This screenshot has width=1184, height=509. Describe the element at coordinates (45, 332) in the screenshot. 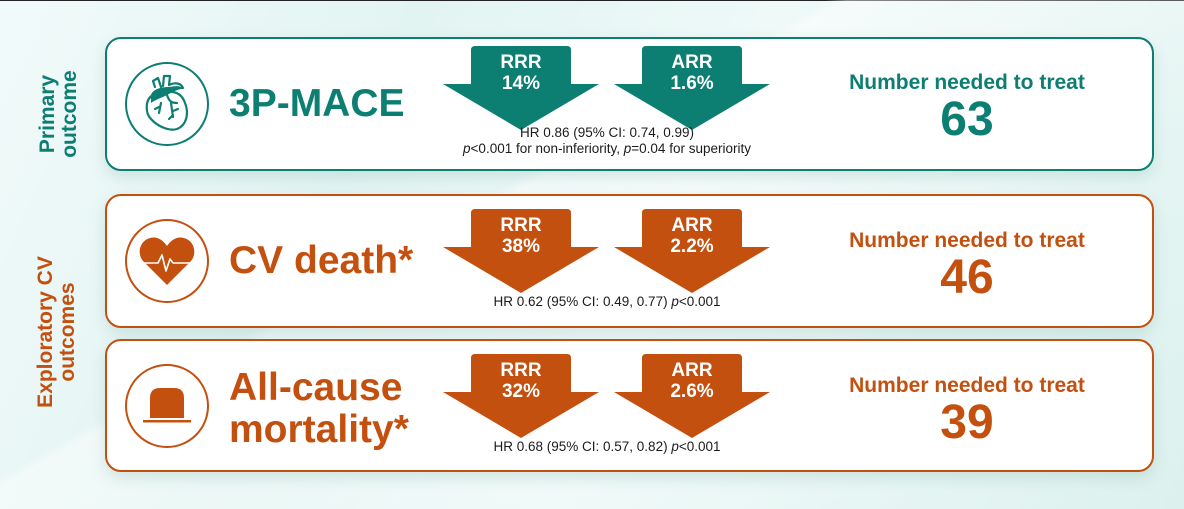

I see `label-line: Exploratory CV` at that location.